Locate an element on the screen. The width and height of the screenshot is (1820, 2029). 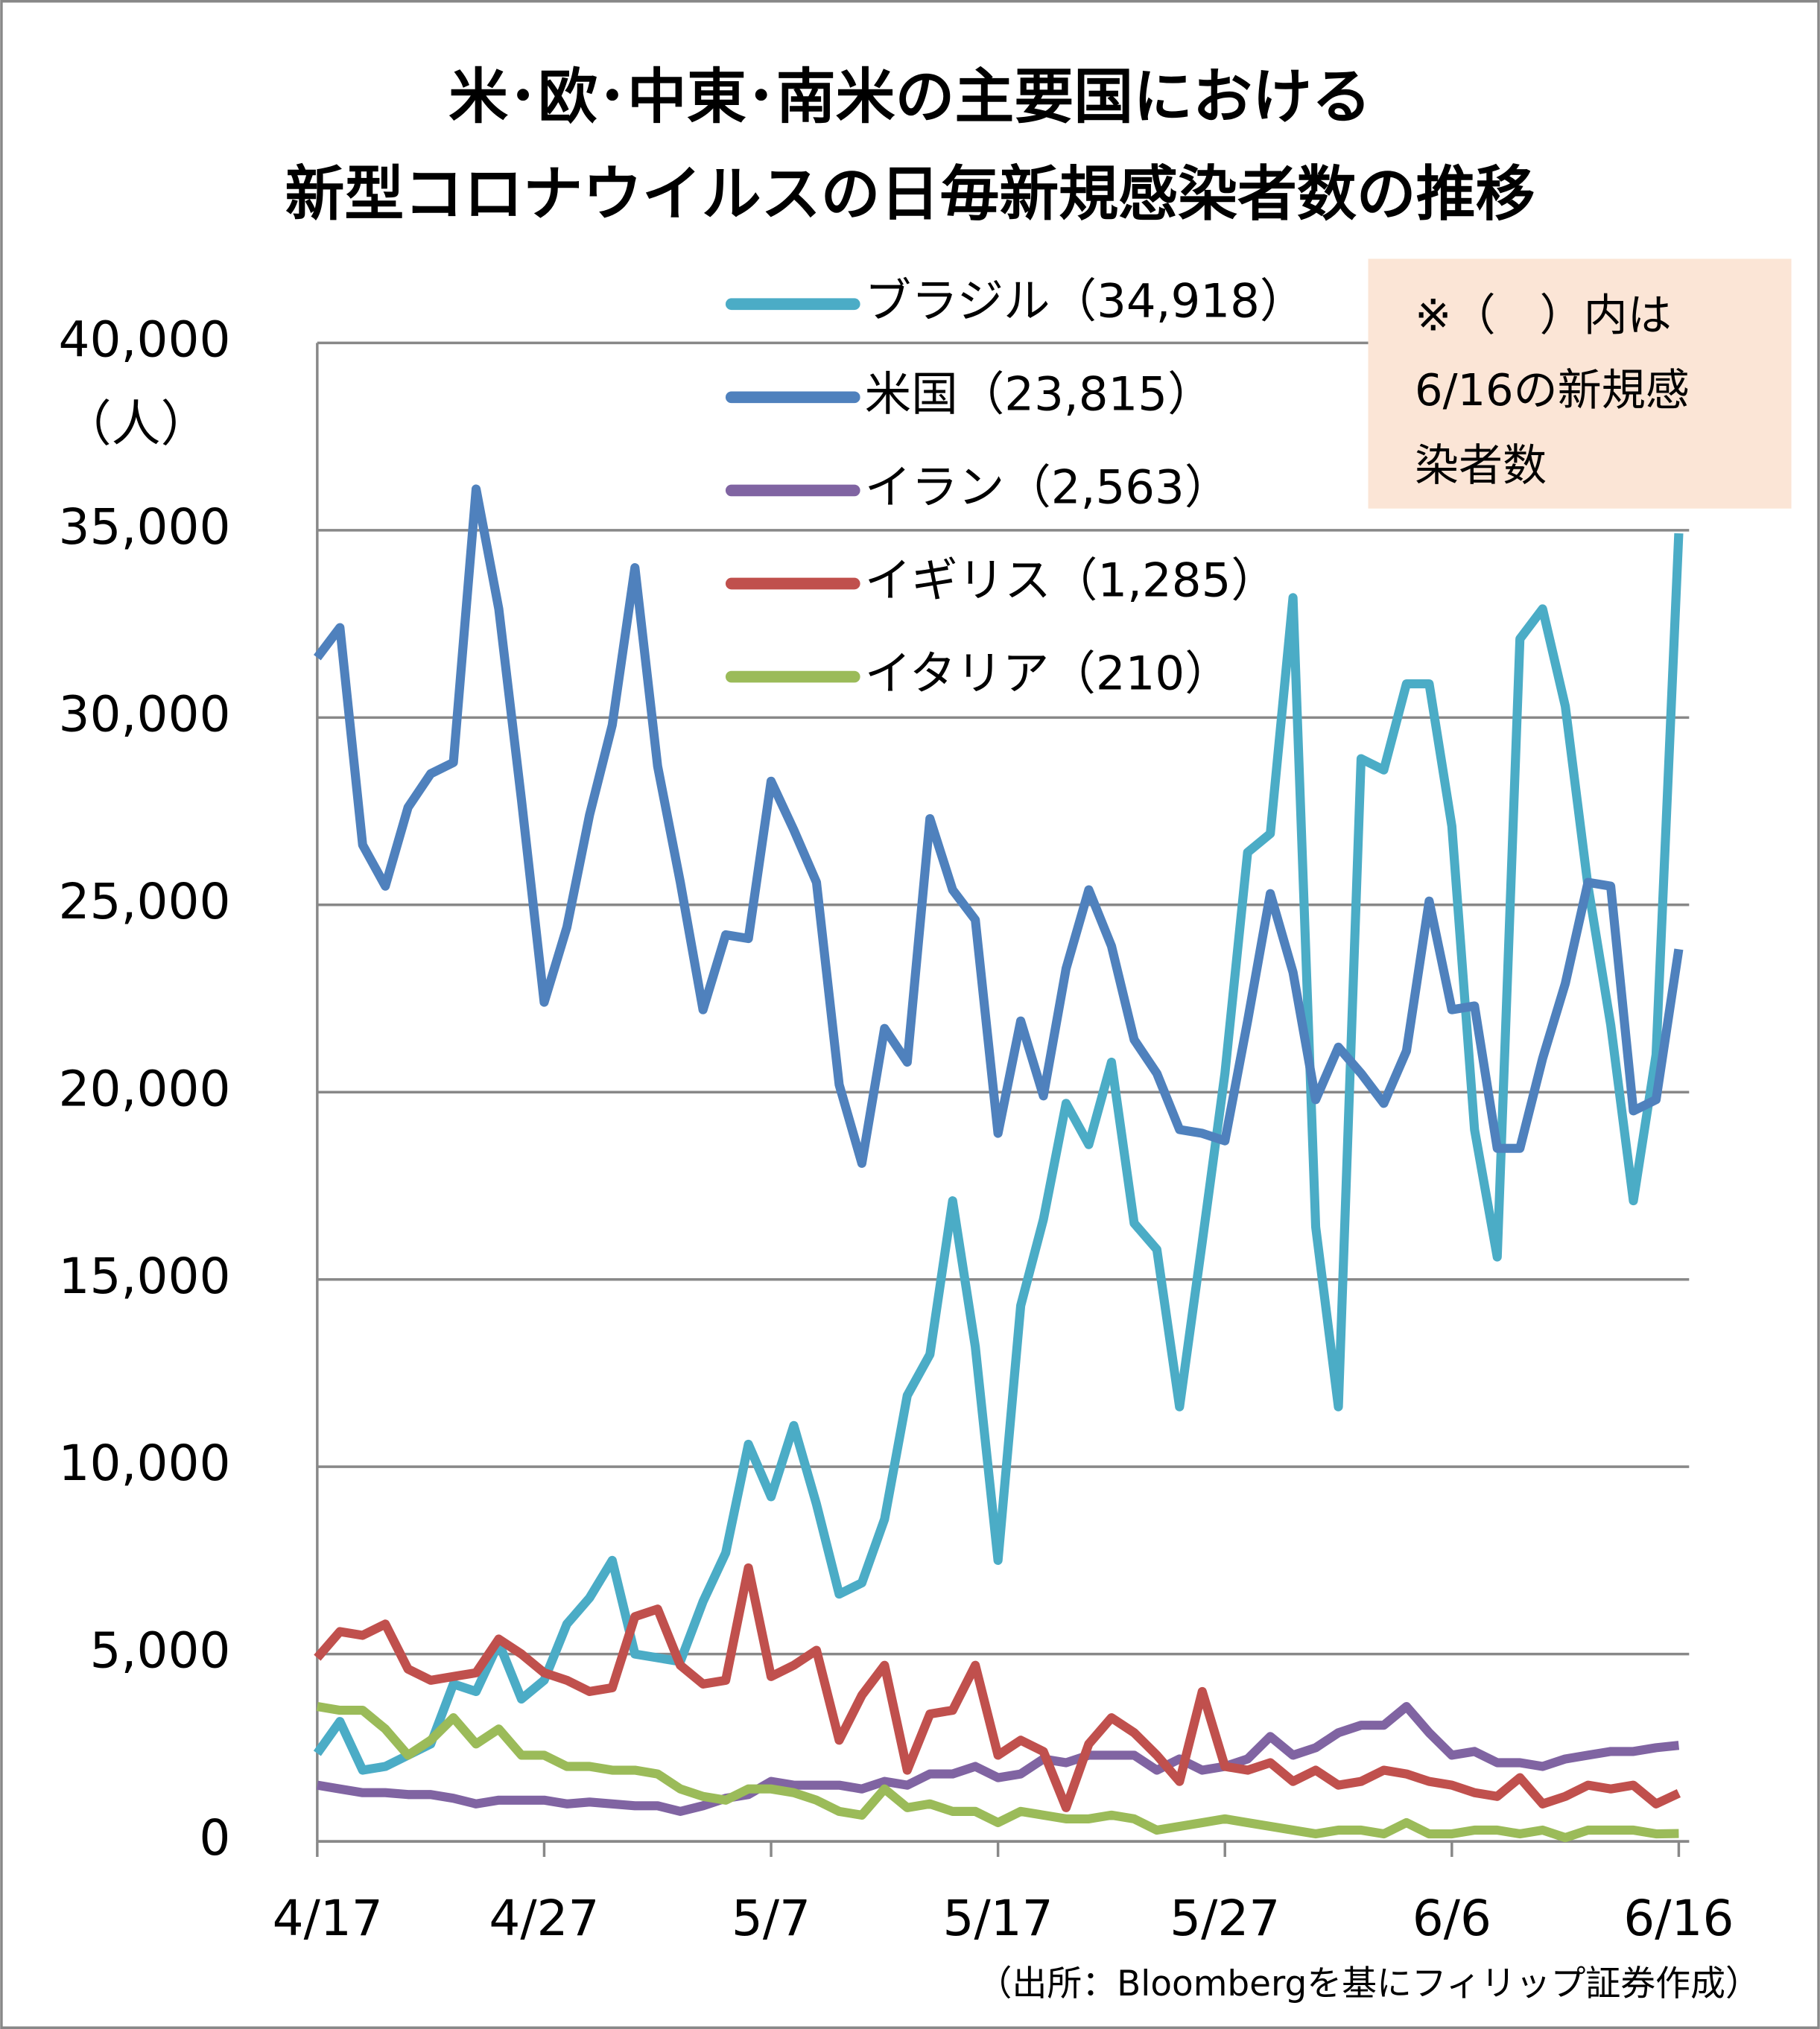
y-tick-label: 30,000 is located at coordinates (145, 714).